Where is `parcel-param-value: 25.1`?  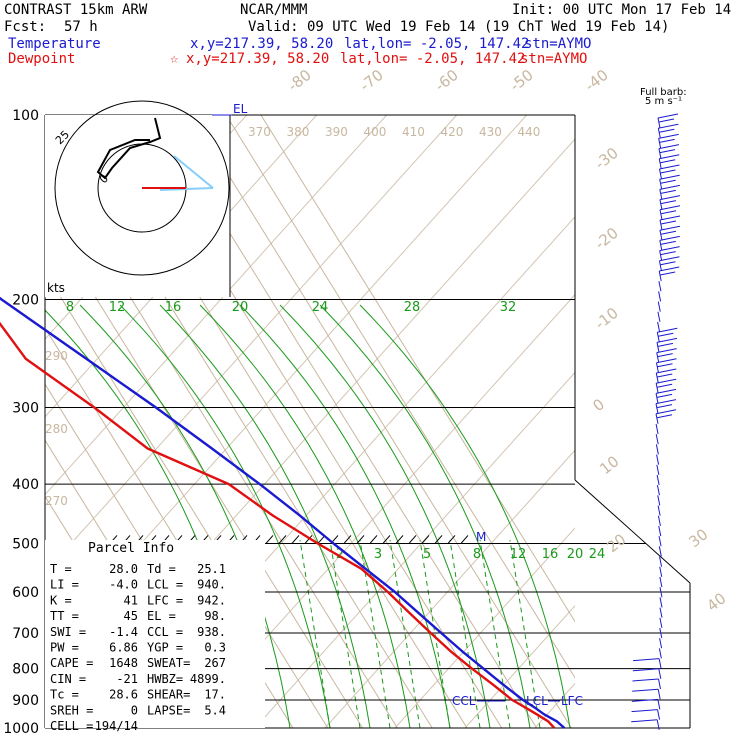
parcel-param-value: 25.1 is located at coordinates (211, 569).